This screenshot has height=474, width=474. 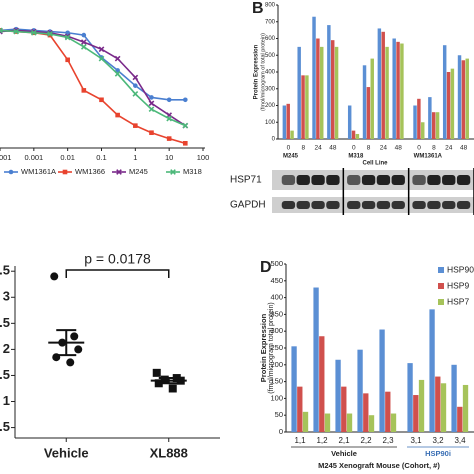 What do you see at coordinates (441, 286) in the screenshot?
I see `legend-swatch` at bounding box center [441, 286].